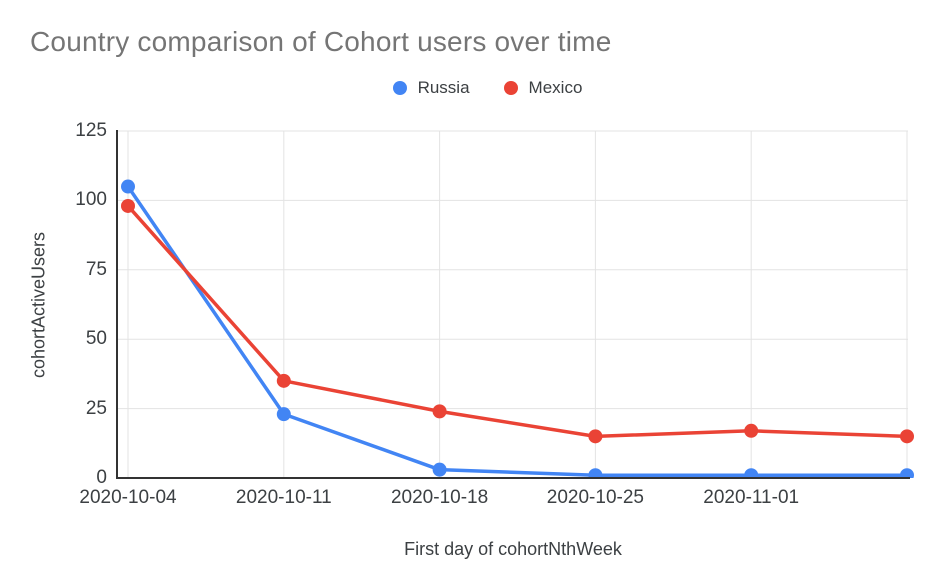 The image size is (945, 584). What do you see at coordinates (101, 477) in the screenshot?
I see `y-tick-label: 0` at bounding box center [101, 477].